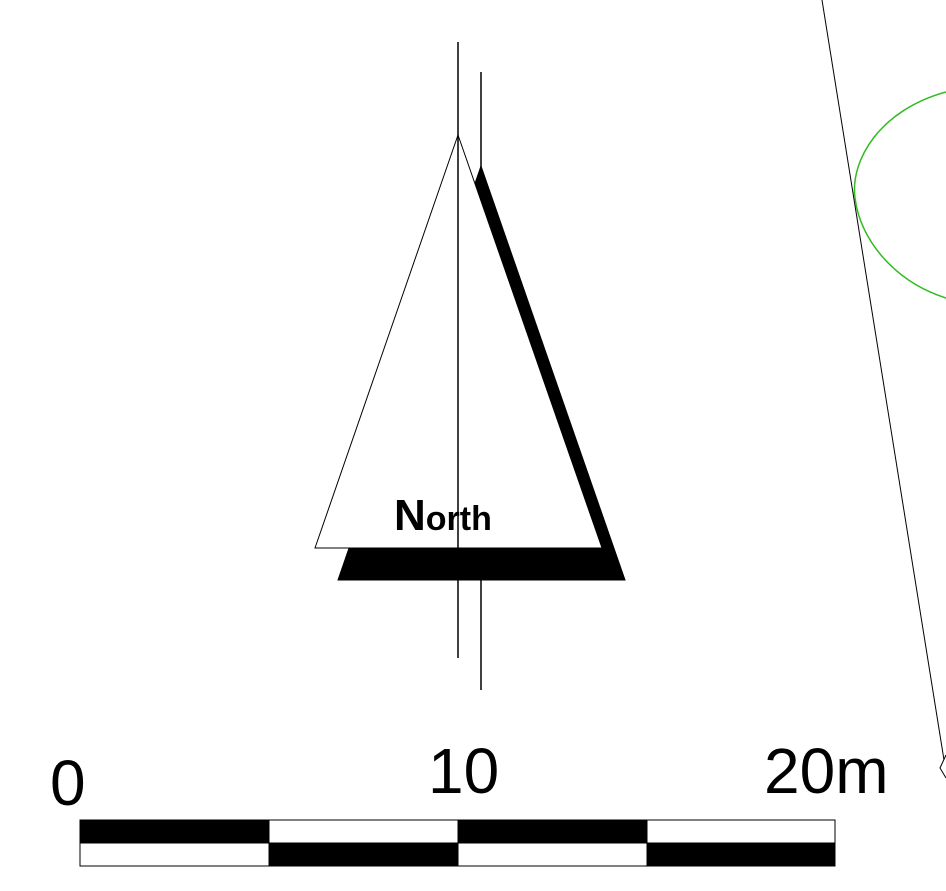 The height and width of the screenshot is (891, 946). I want to click on north-arrow-label: North, so click(443, 515).